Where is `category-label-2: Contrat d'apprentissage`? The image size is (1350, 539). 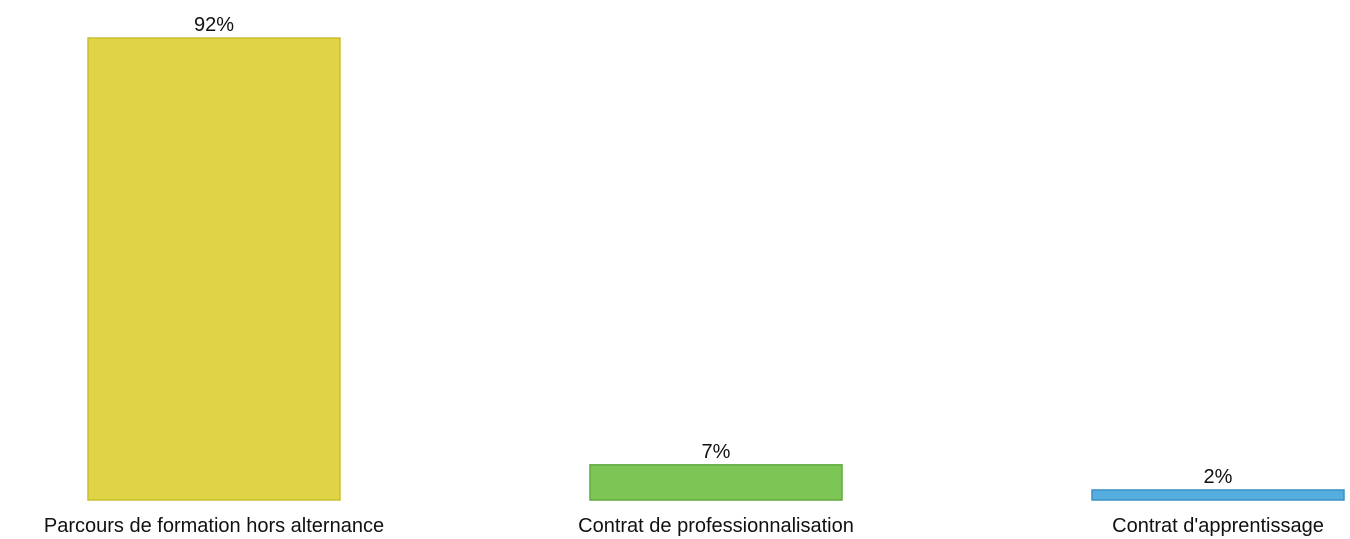 category-label-2: Contrat d'apprentissage is located at coordinates (1218, 526).